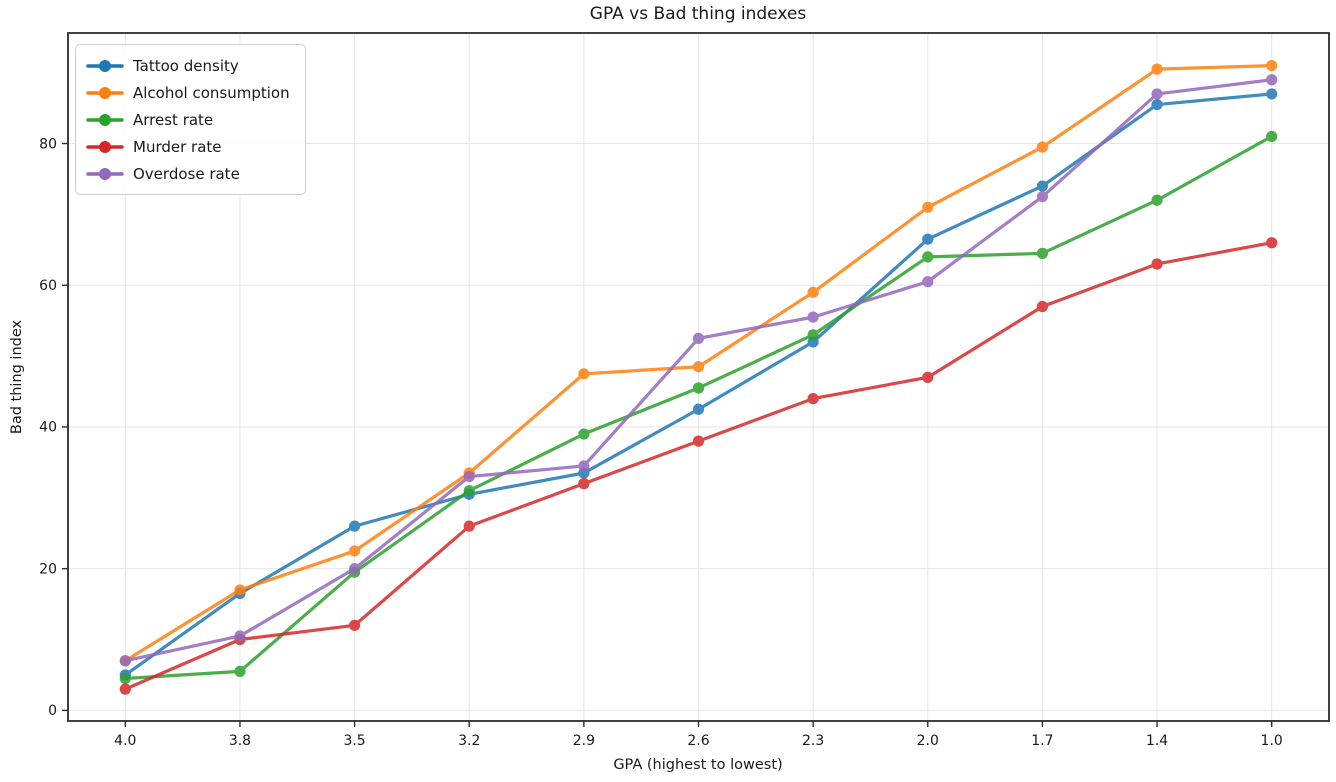 This screenshot has height=782, width=1336. I want to click on chart-title: GPA vs Bad thing indexes, so click(698, 14).